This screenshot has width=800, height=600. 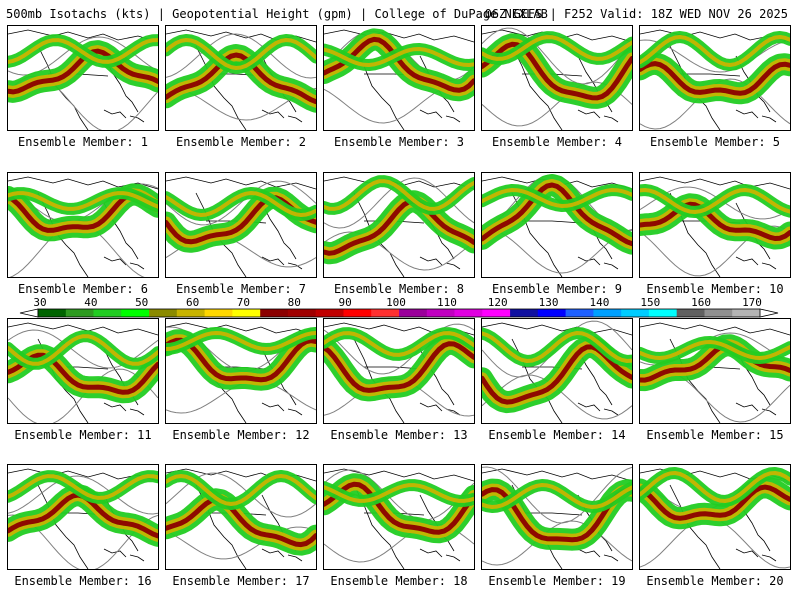 What do you see at coordinates (715, 581) in the screenshot?
I see `ensemble-member-label: Ensemble Member: 20` at bounding box center [715, 581].